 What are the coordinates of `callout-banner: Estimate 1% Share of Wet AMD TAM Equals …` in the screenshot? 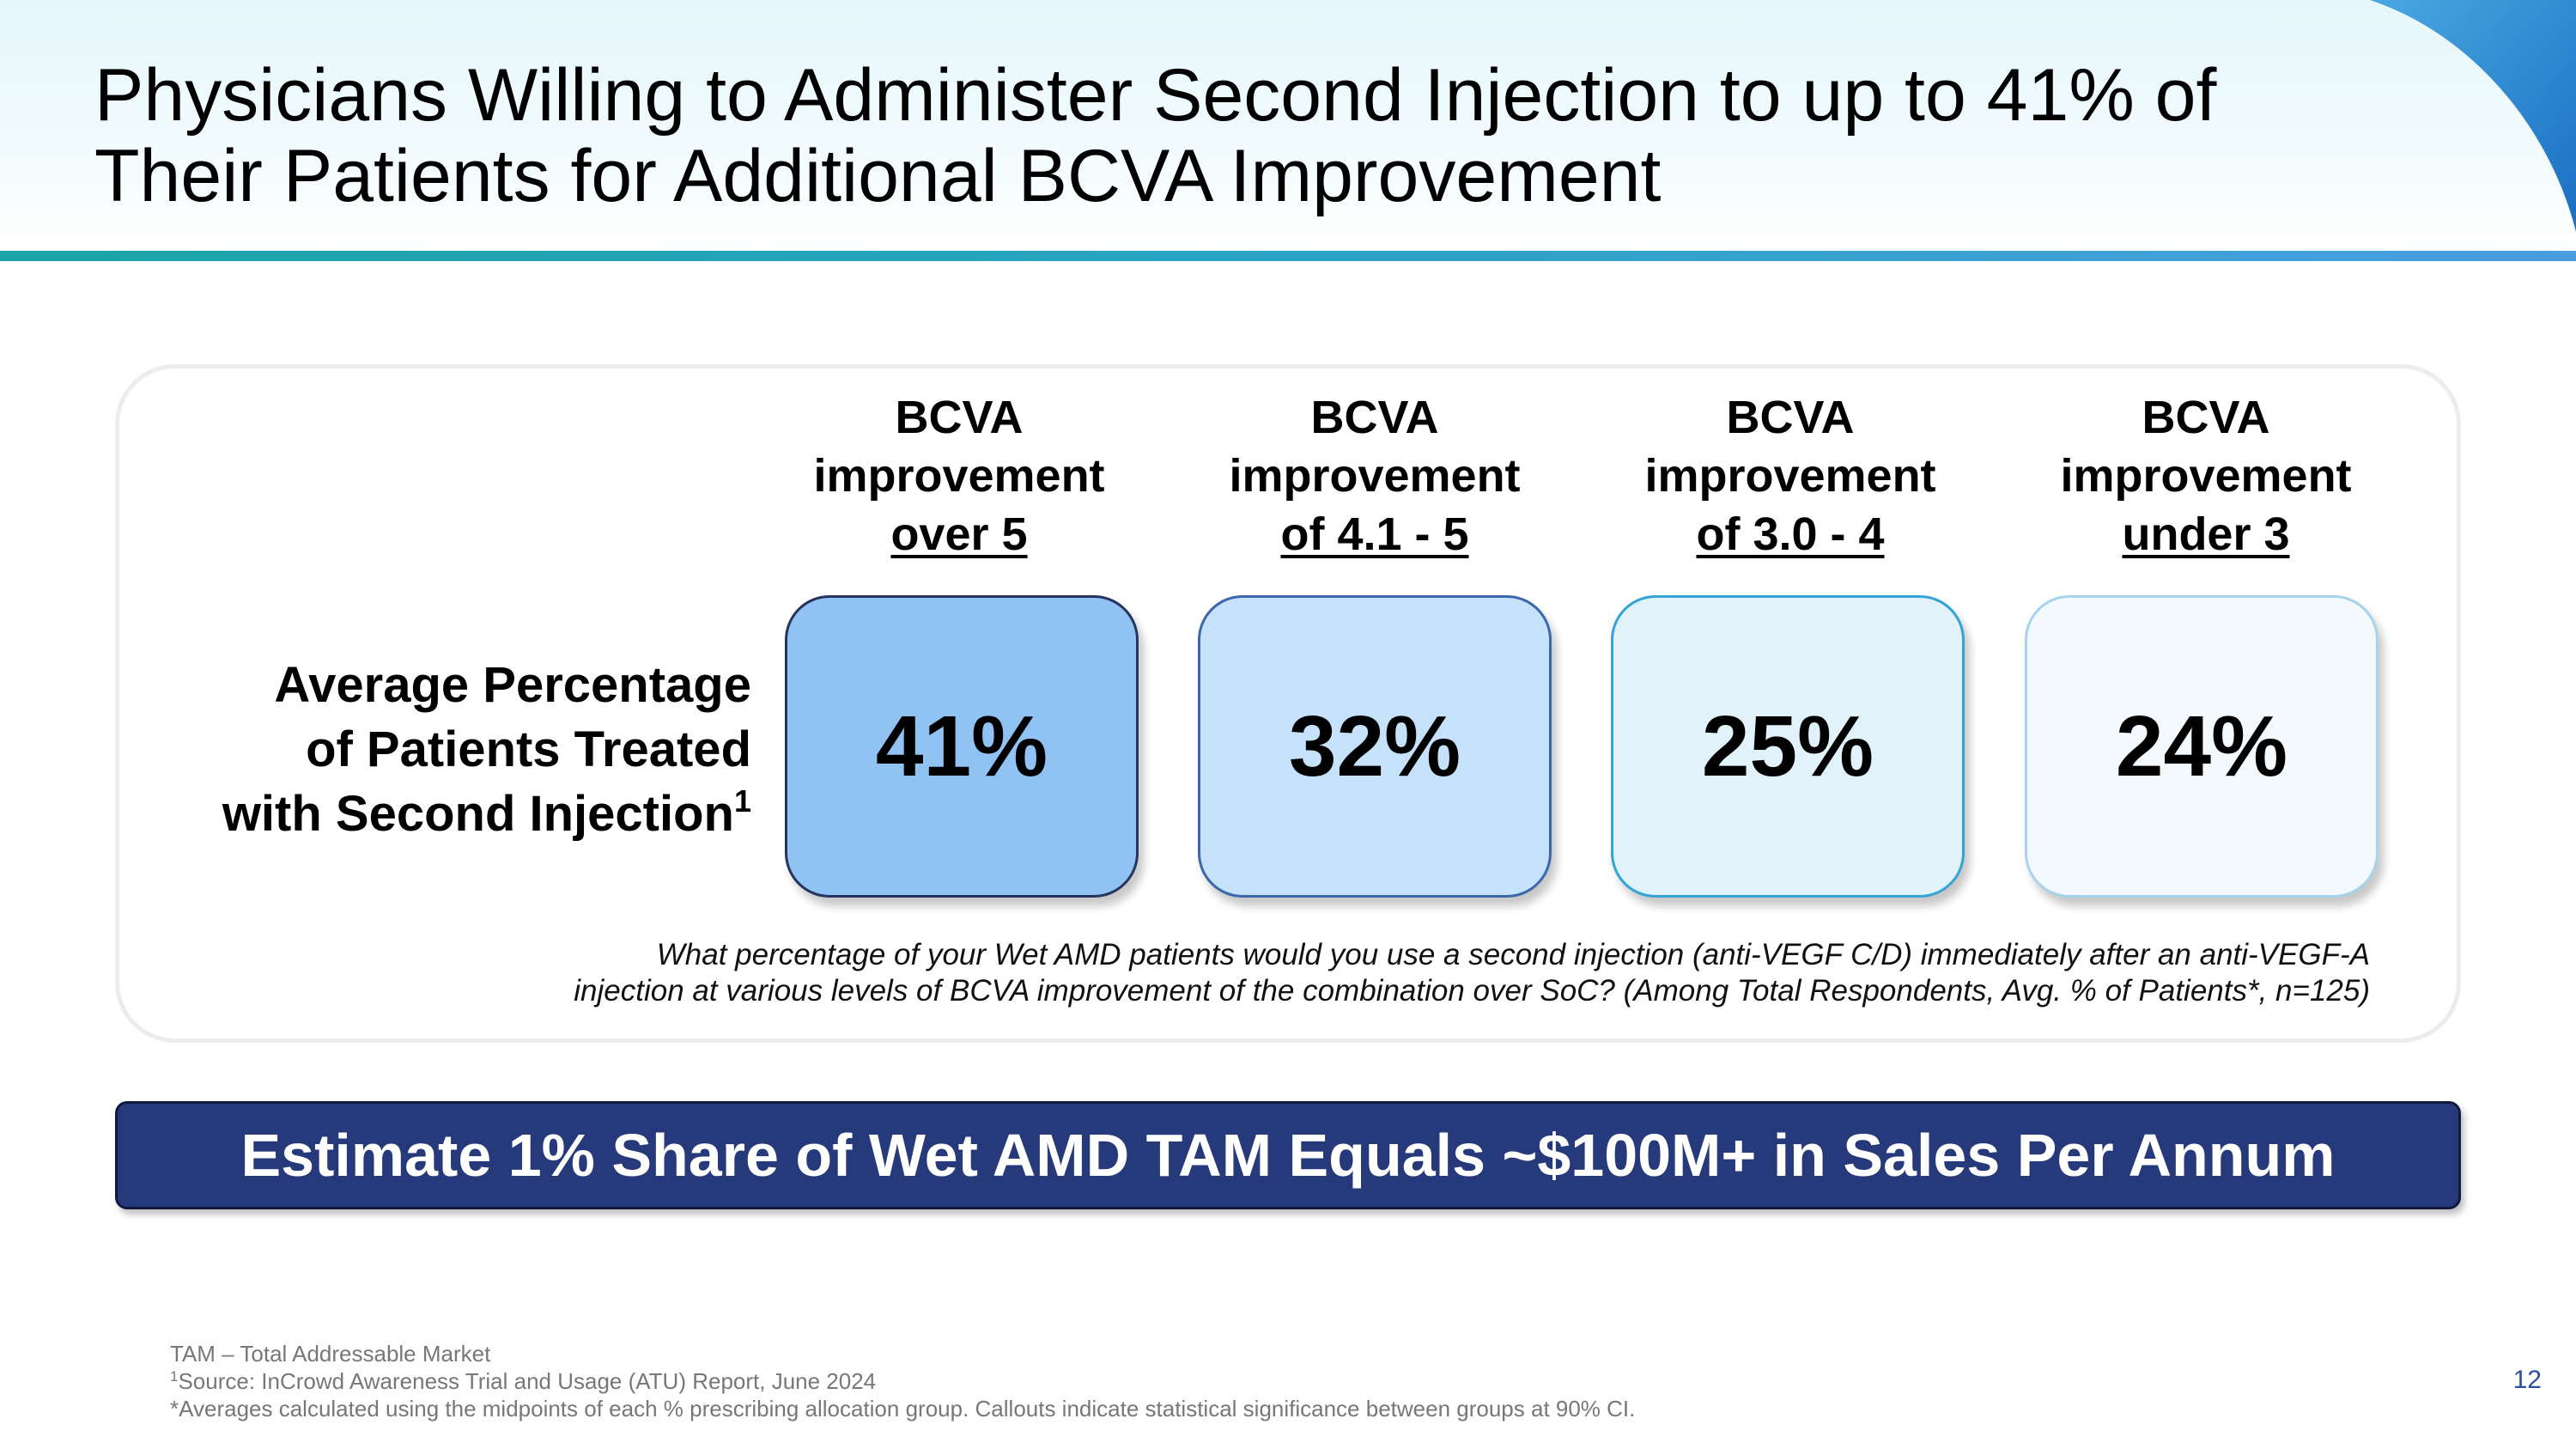 It's located at (1288, 1155).